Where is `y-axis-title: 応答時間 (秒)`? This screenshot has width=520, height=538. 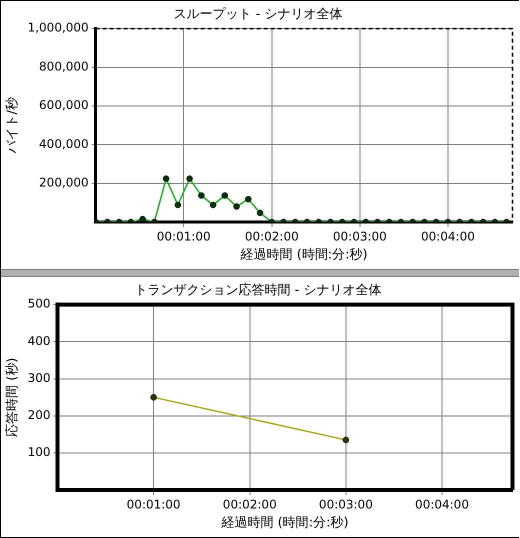 y-axis-title: 応答時間 (秒) is located at coordinates (12, 397).